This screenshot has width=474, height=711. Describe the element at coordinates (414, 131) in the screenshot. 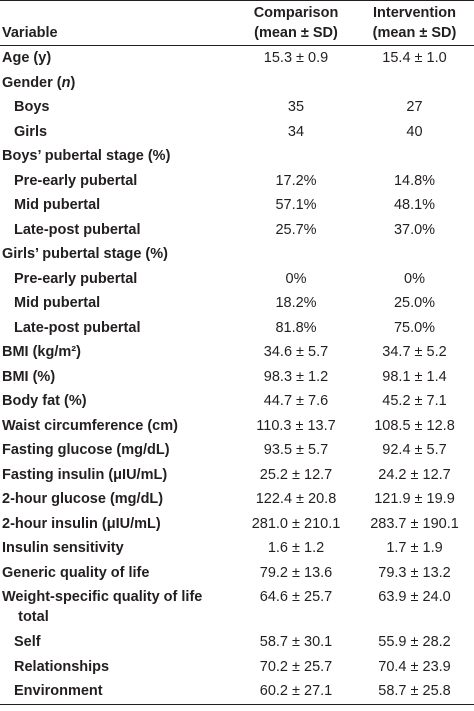

I see `intervention-value: 40` at that location.